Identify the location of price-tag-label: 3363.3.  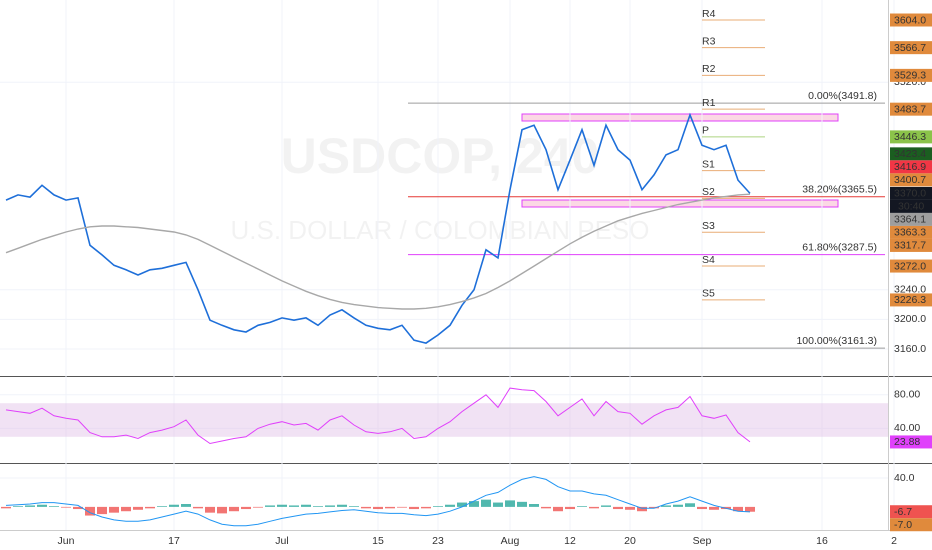
(910, 233).